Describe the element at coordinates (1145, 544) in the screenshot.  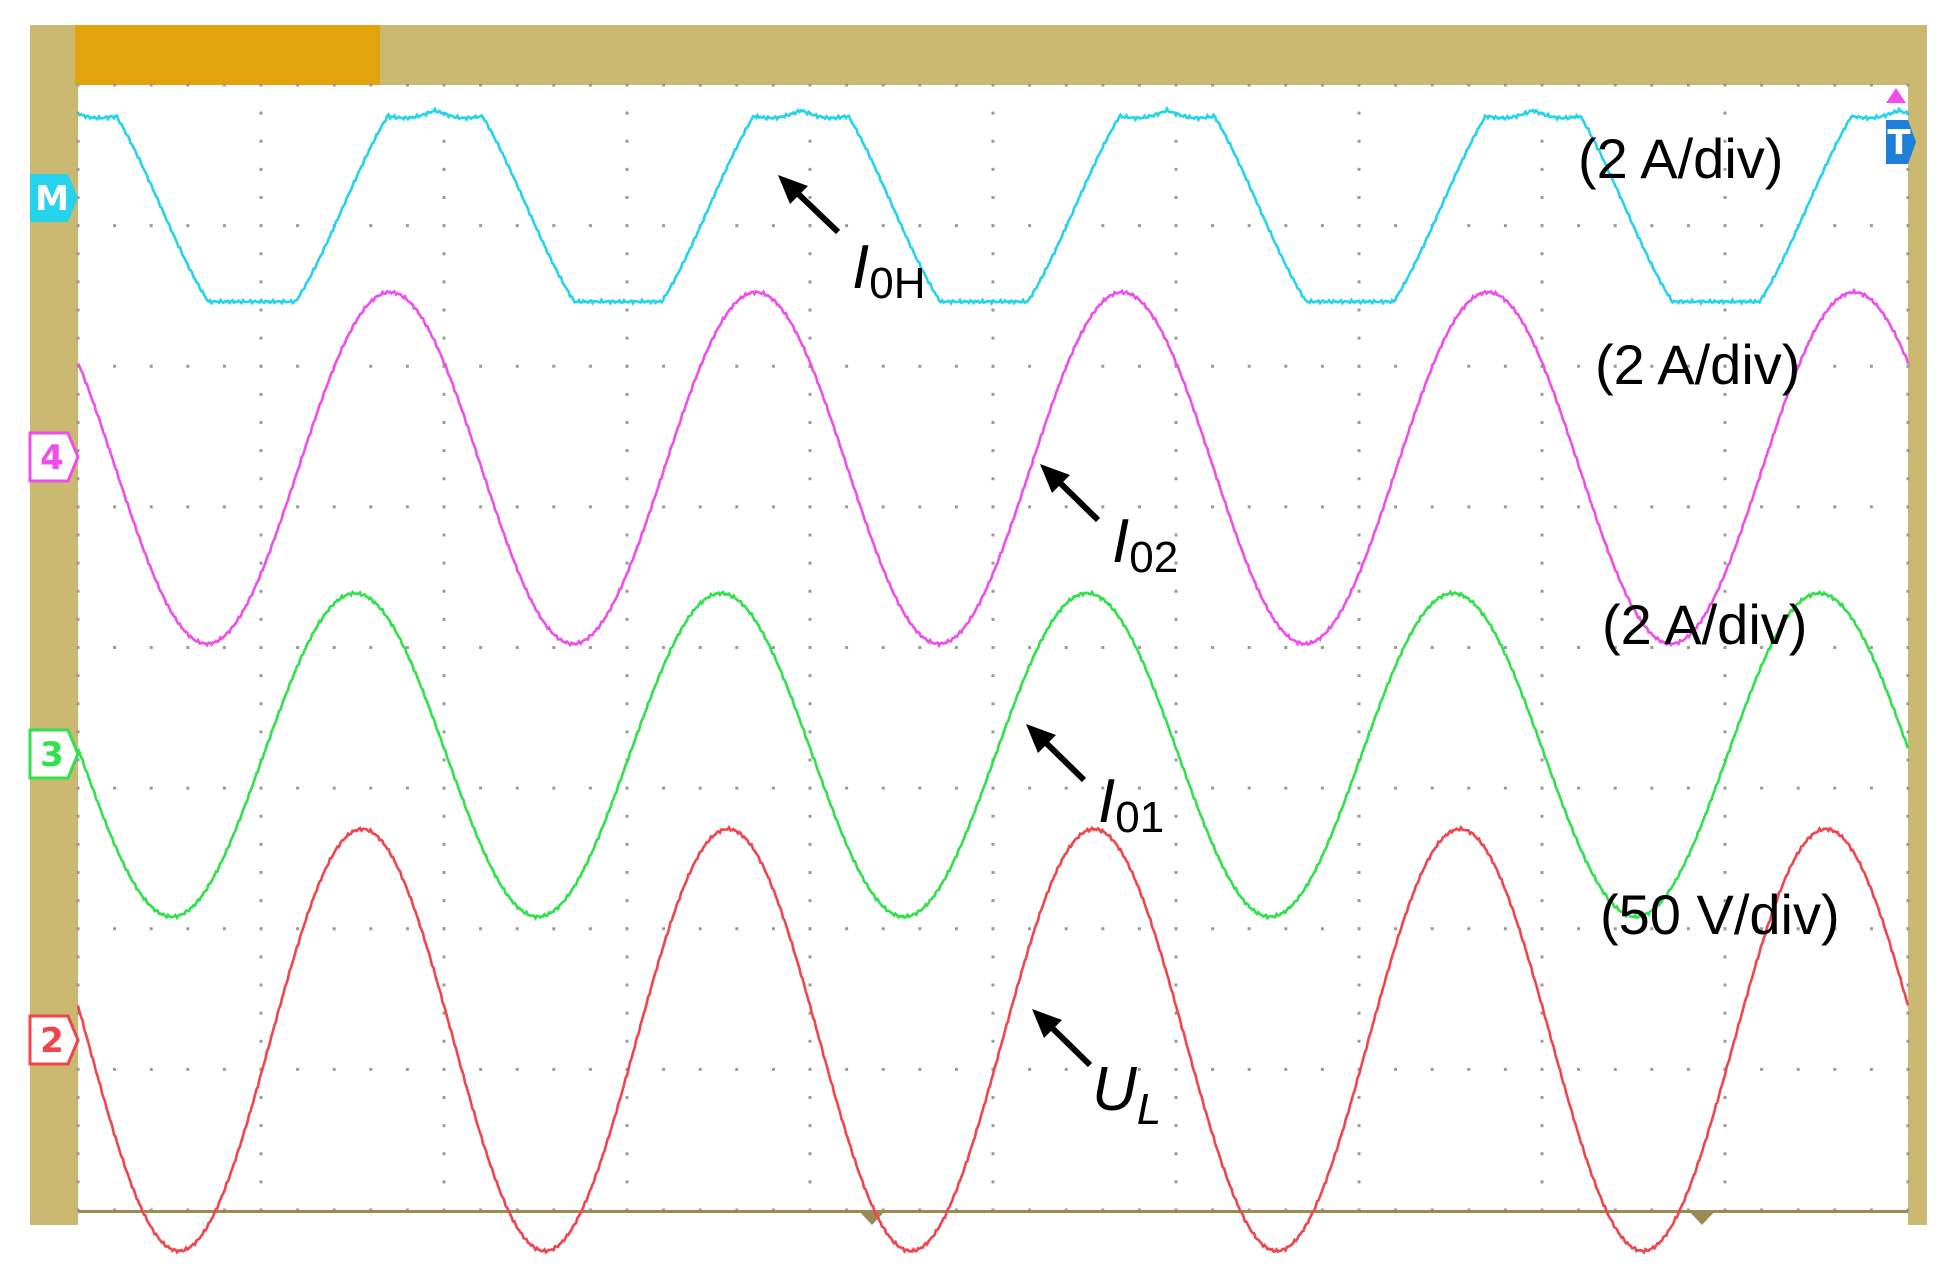
I see `label-I02: I02` at that location.